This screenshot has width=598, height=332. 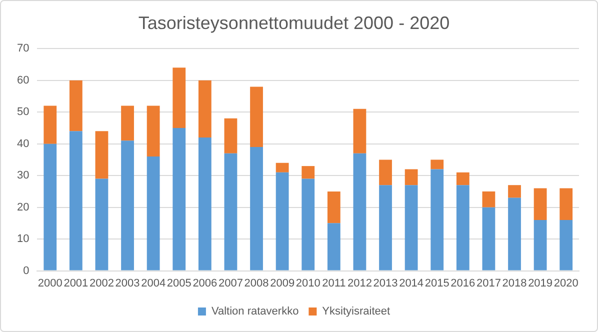 I want to click on x-tick-label: 2000, so click(x=50, y=283).